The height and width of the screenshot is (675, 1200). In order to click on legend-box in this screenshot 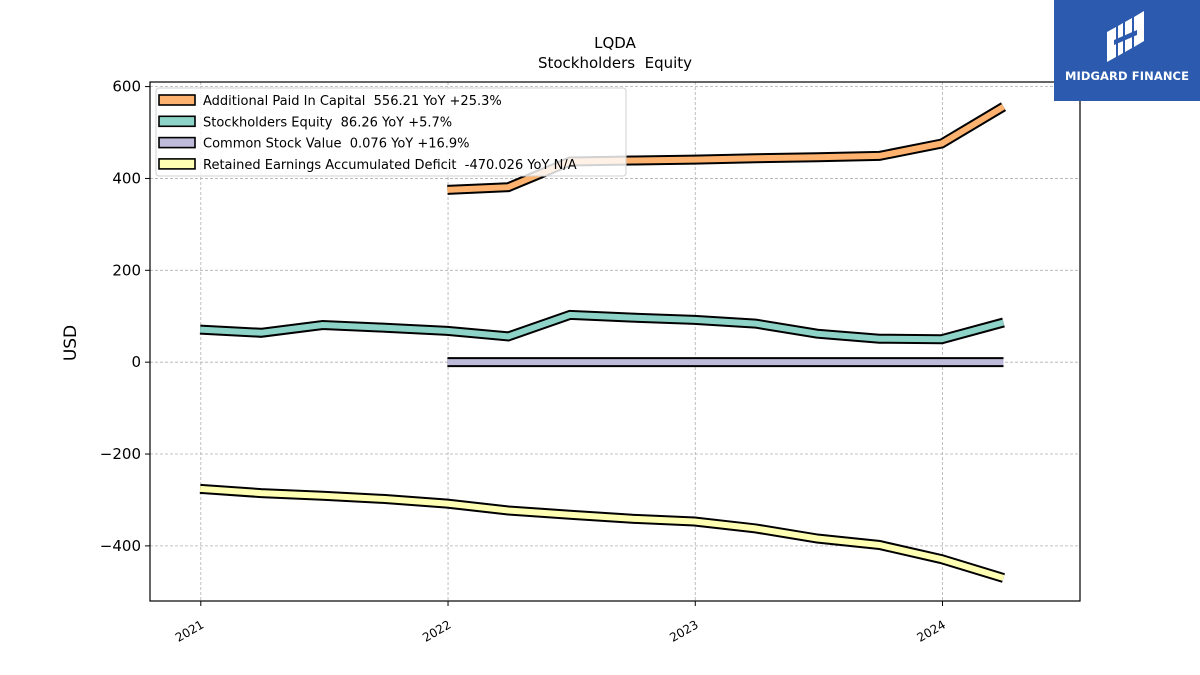, I will do `click(391, 132)`.